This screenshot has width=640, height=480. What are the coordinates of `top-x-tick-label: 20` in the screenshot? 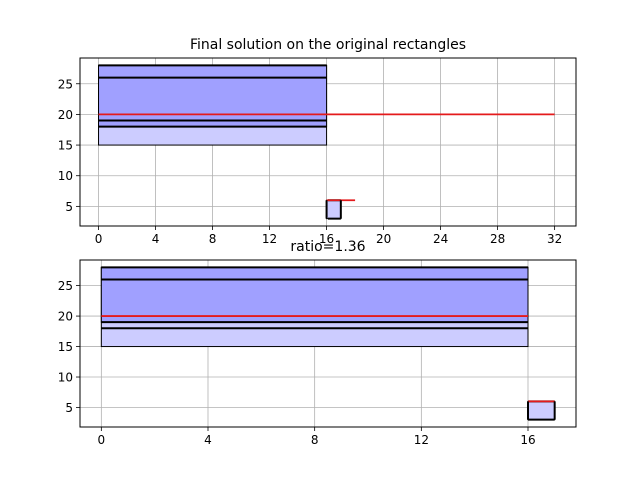 It's located at (383, 239).